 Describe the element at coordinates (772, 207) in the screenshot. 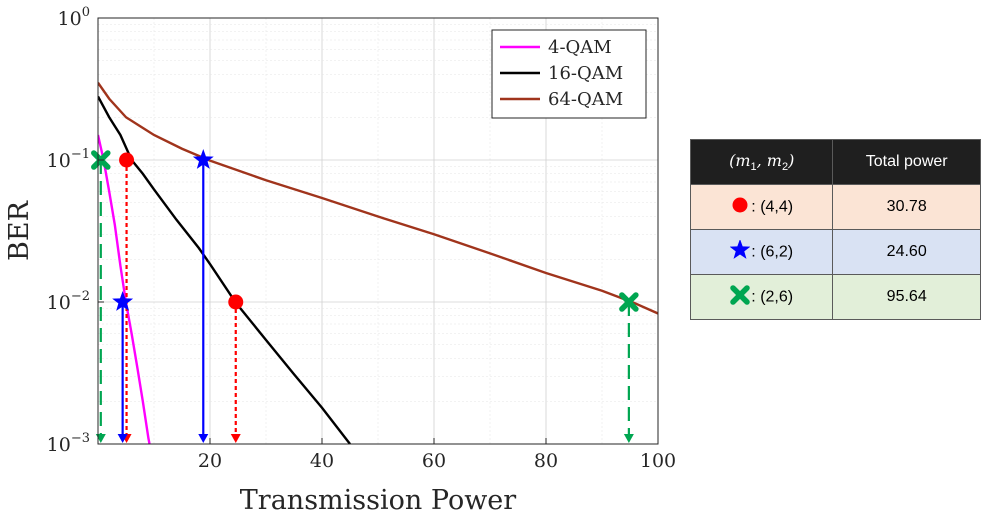

I see `pair-text: : (4,4)` at that location.